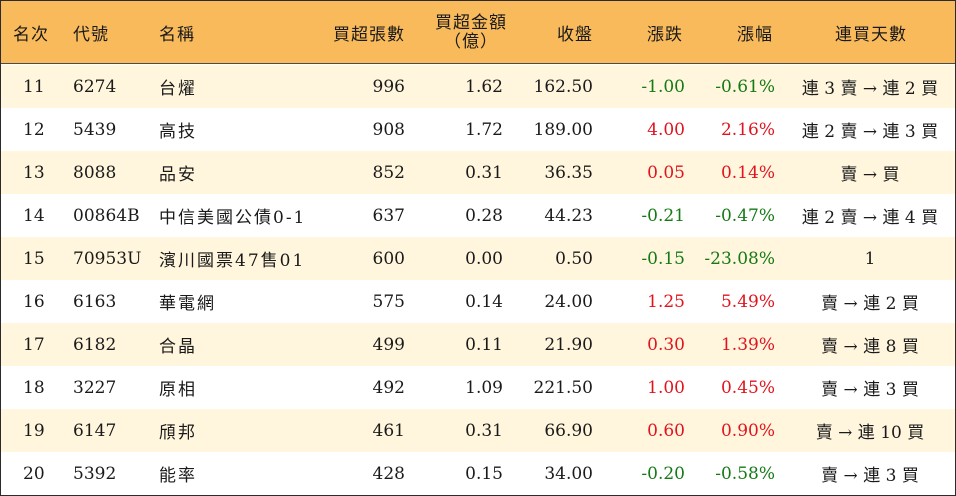 Image resolution: width=956 pixels, height=496 pixels. I want to click on cell-change-pct: 0.90%, so click(747, 430).